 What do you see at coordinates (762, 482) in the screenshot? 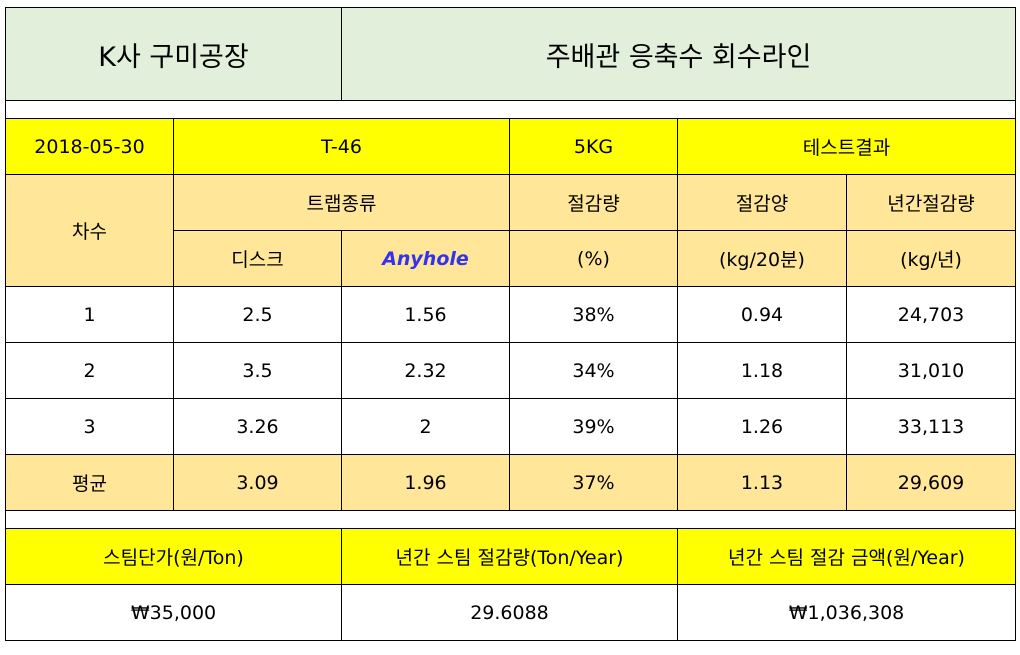
I see `average-amount: 1.13` at bounding box center [762, 482].